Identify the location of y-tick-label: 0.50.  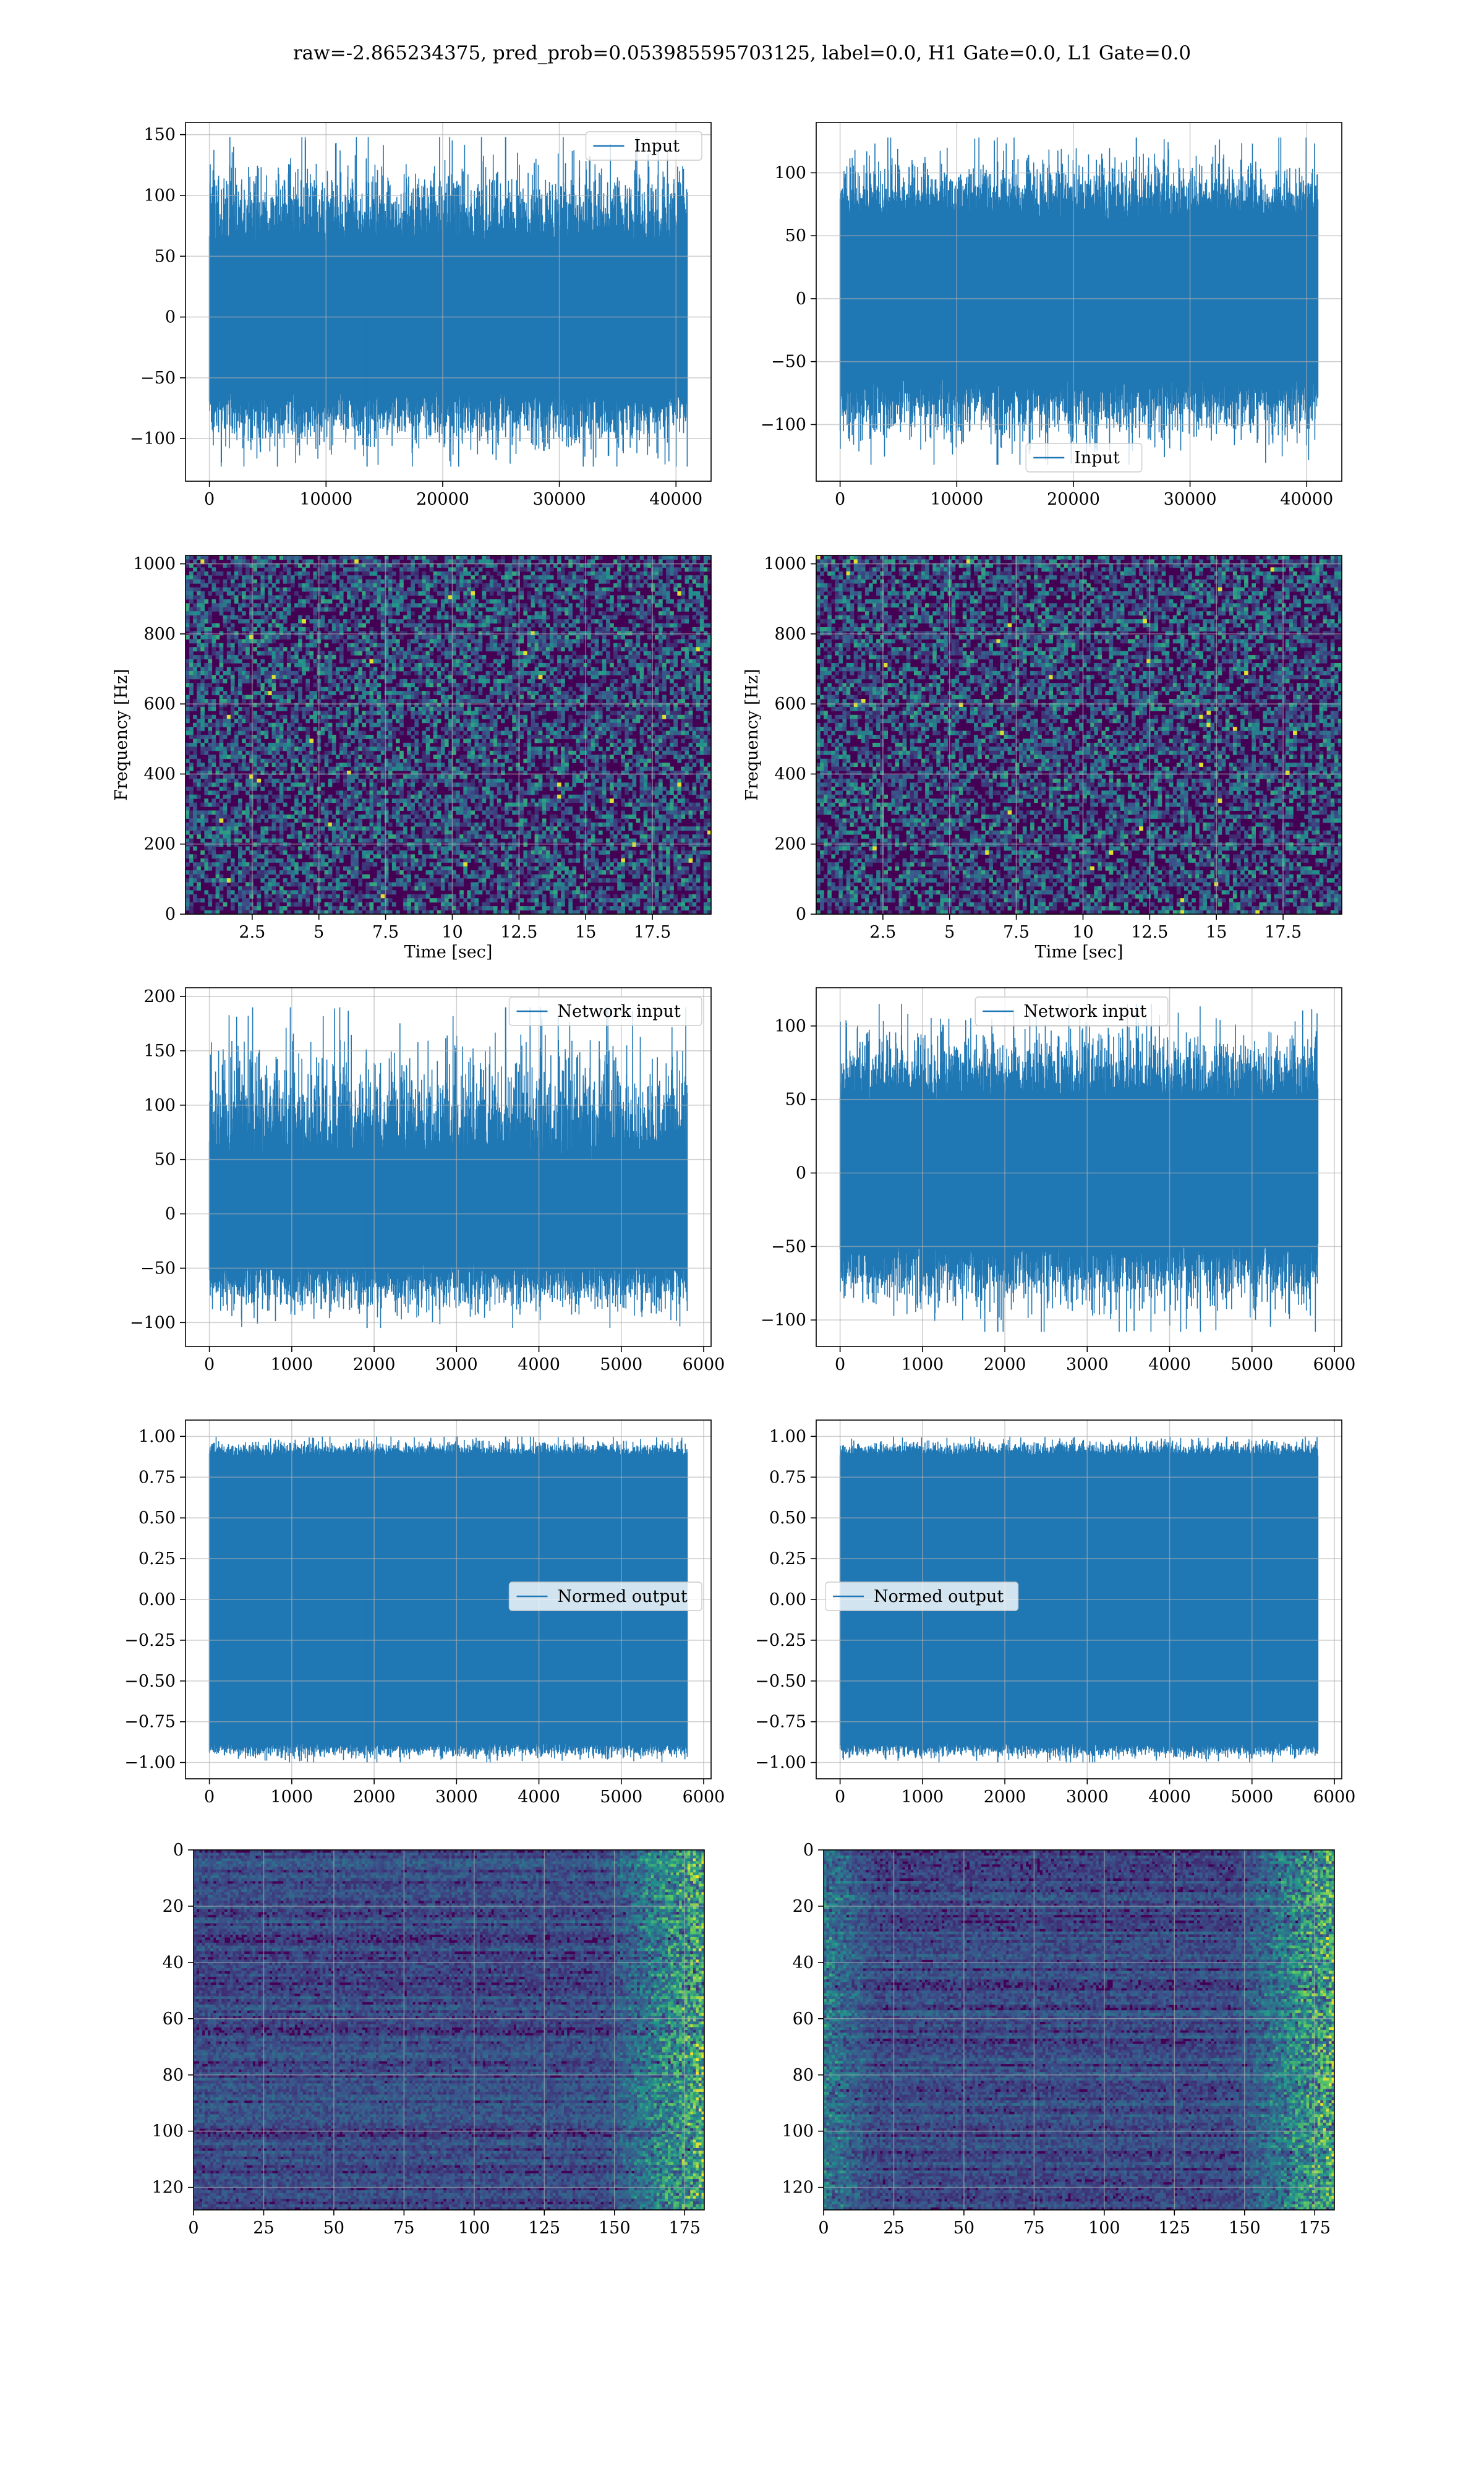
(157, 1519).